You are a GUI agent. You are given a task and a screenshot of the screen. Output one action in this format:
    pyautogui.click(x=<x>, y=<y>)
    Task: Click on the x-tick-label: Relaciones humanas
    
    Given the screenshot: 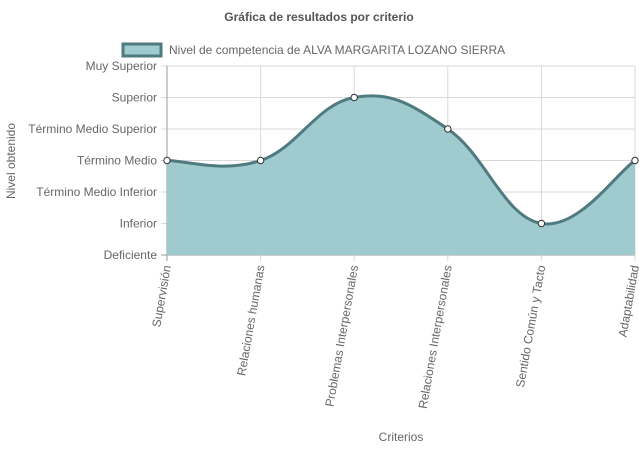 What is the action you would take?
    pyautogui.click(x=250, y=320)
    